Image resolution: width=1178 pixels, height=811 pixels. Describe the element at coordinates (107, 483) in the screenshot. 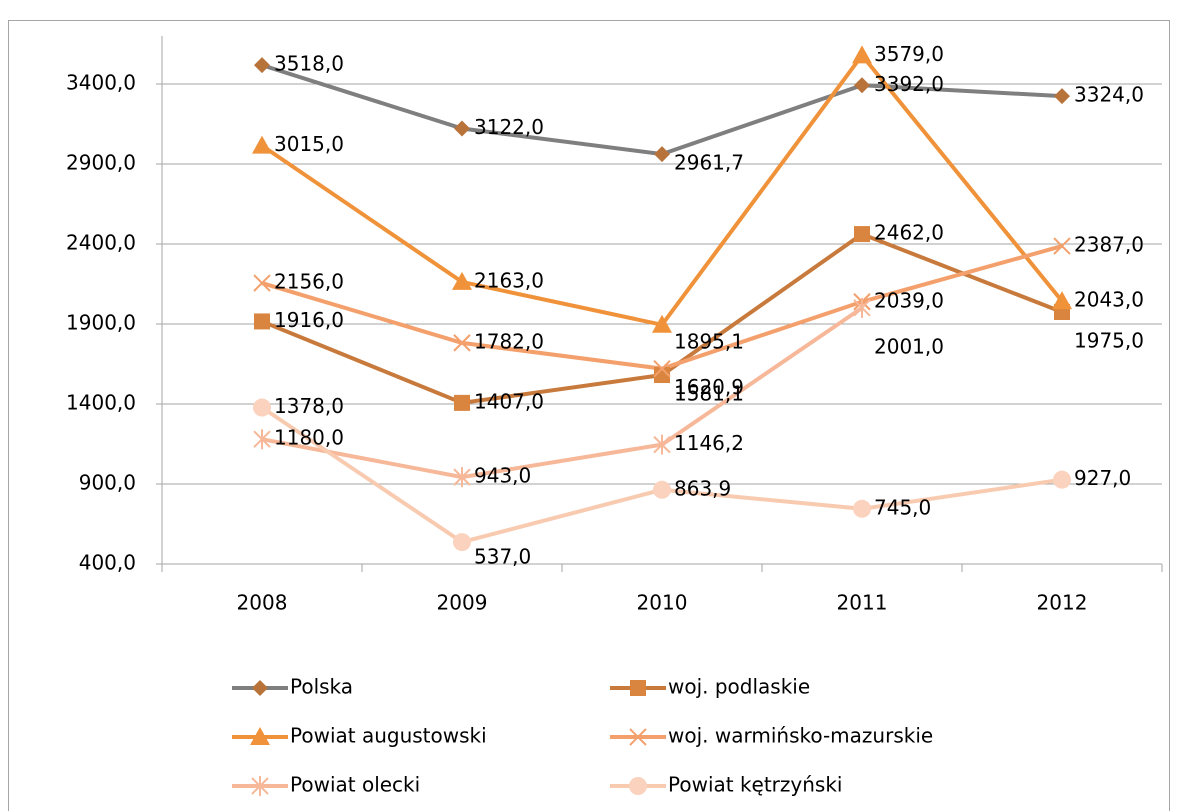

I see `y-tick-label: 900,0` at that location.